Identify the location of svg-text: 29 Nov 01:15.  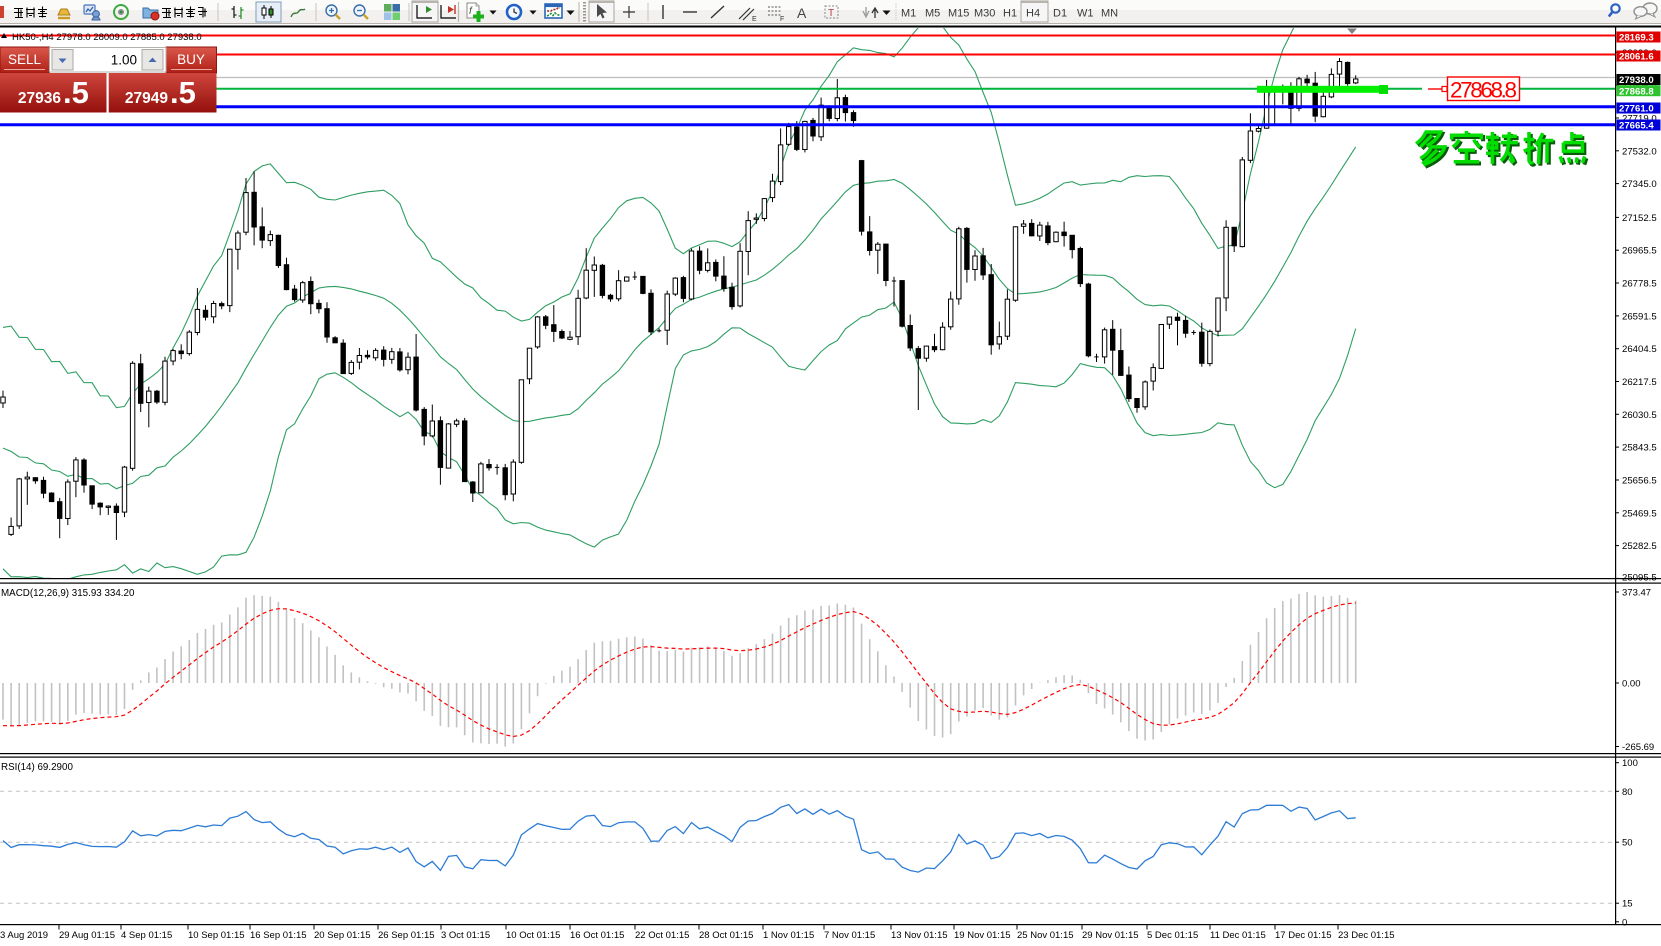
(1110, 935).